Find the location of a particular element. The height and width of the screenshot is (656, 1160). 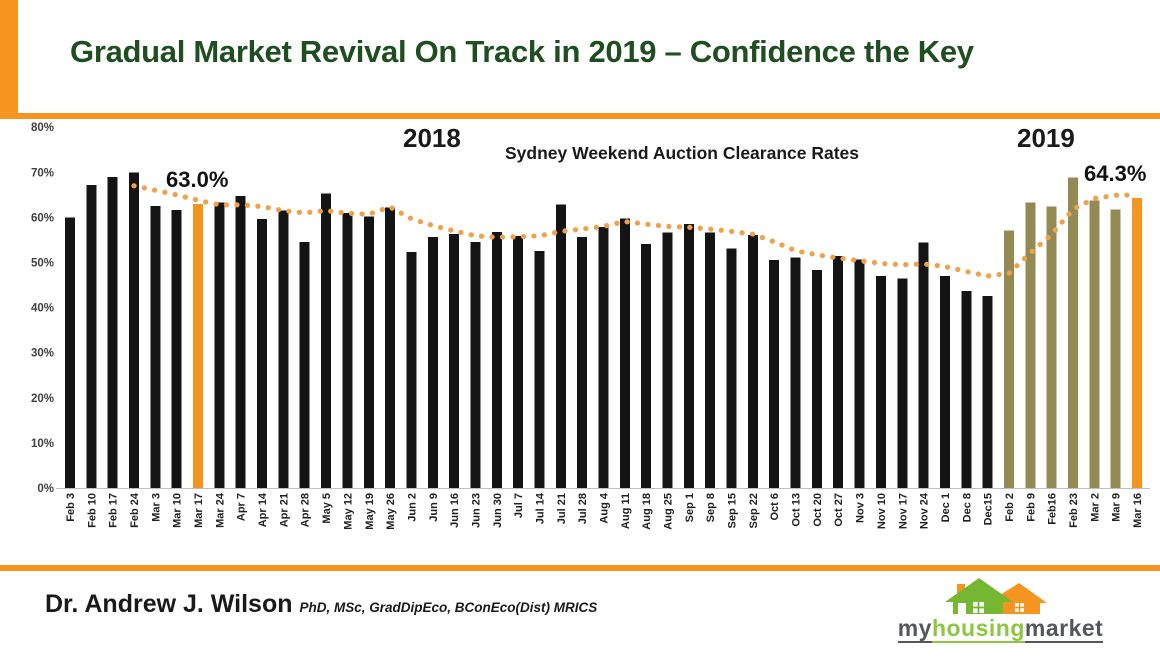

year-label-2019: 2019 is located at coordinates (1046, 138).